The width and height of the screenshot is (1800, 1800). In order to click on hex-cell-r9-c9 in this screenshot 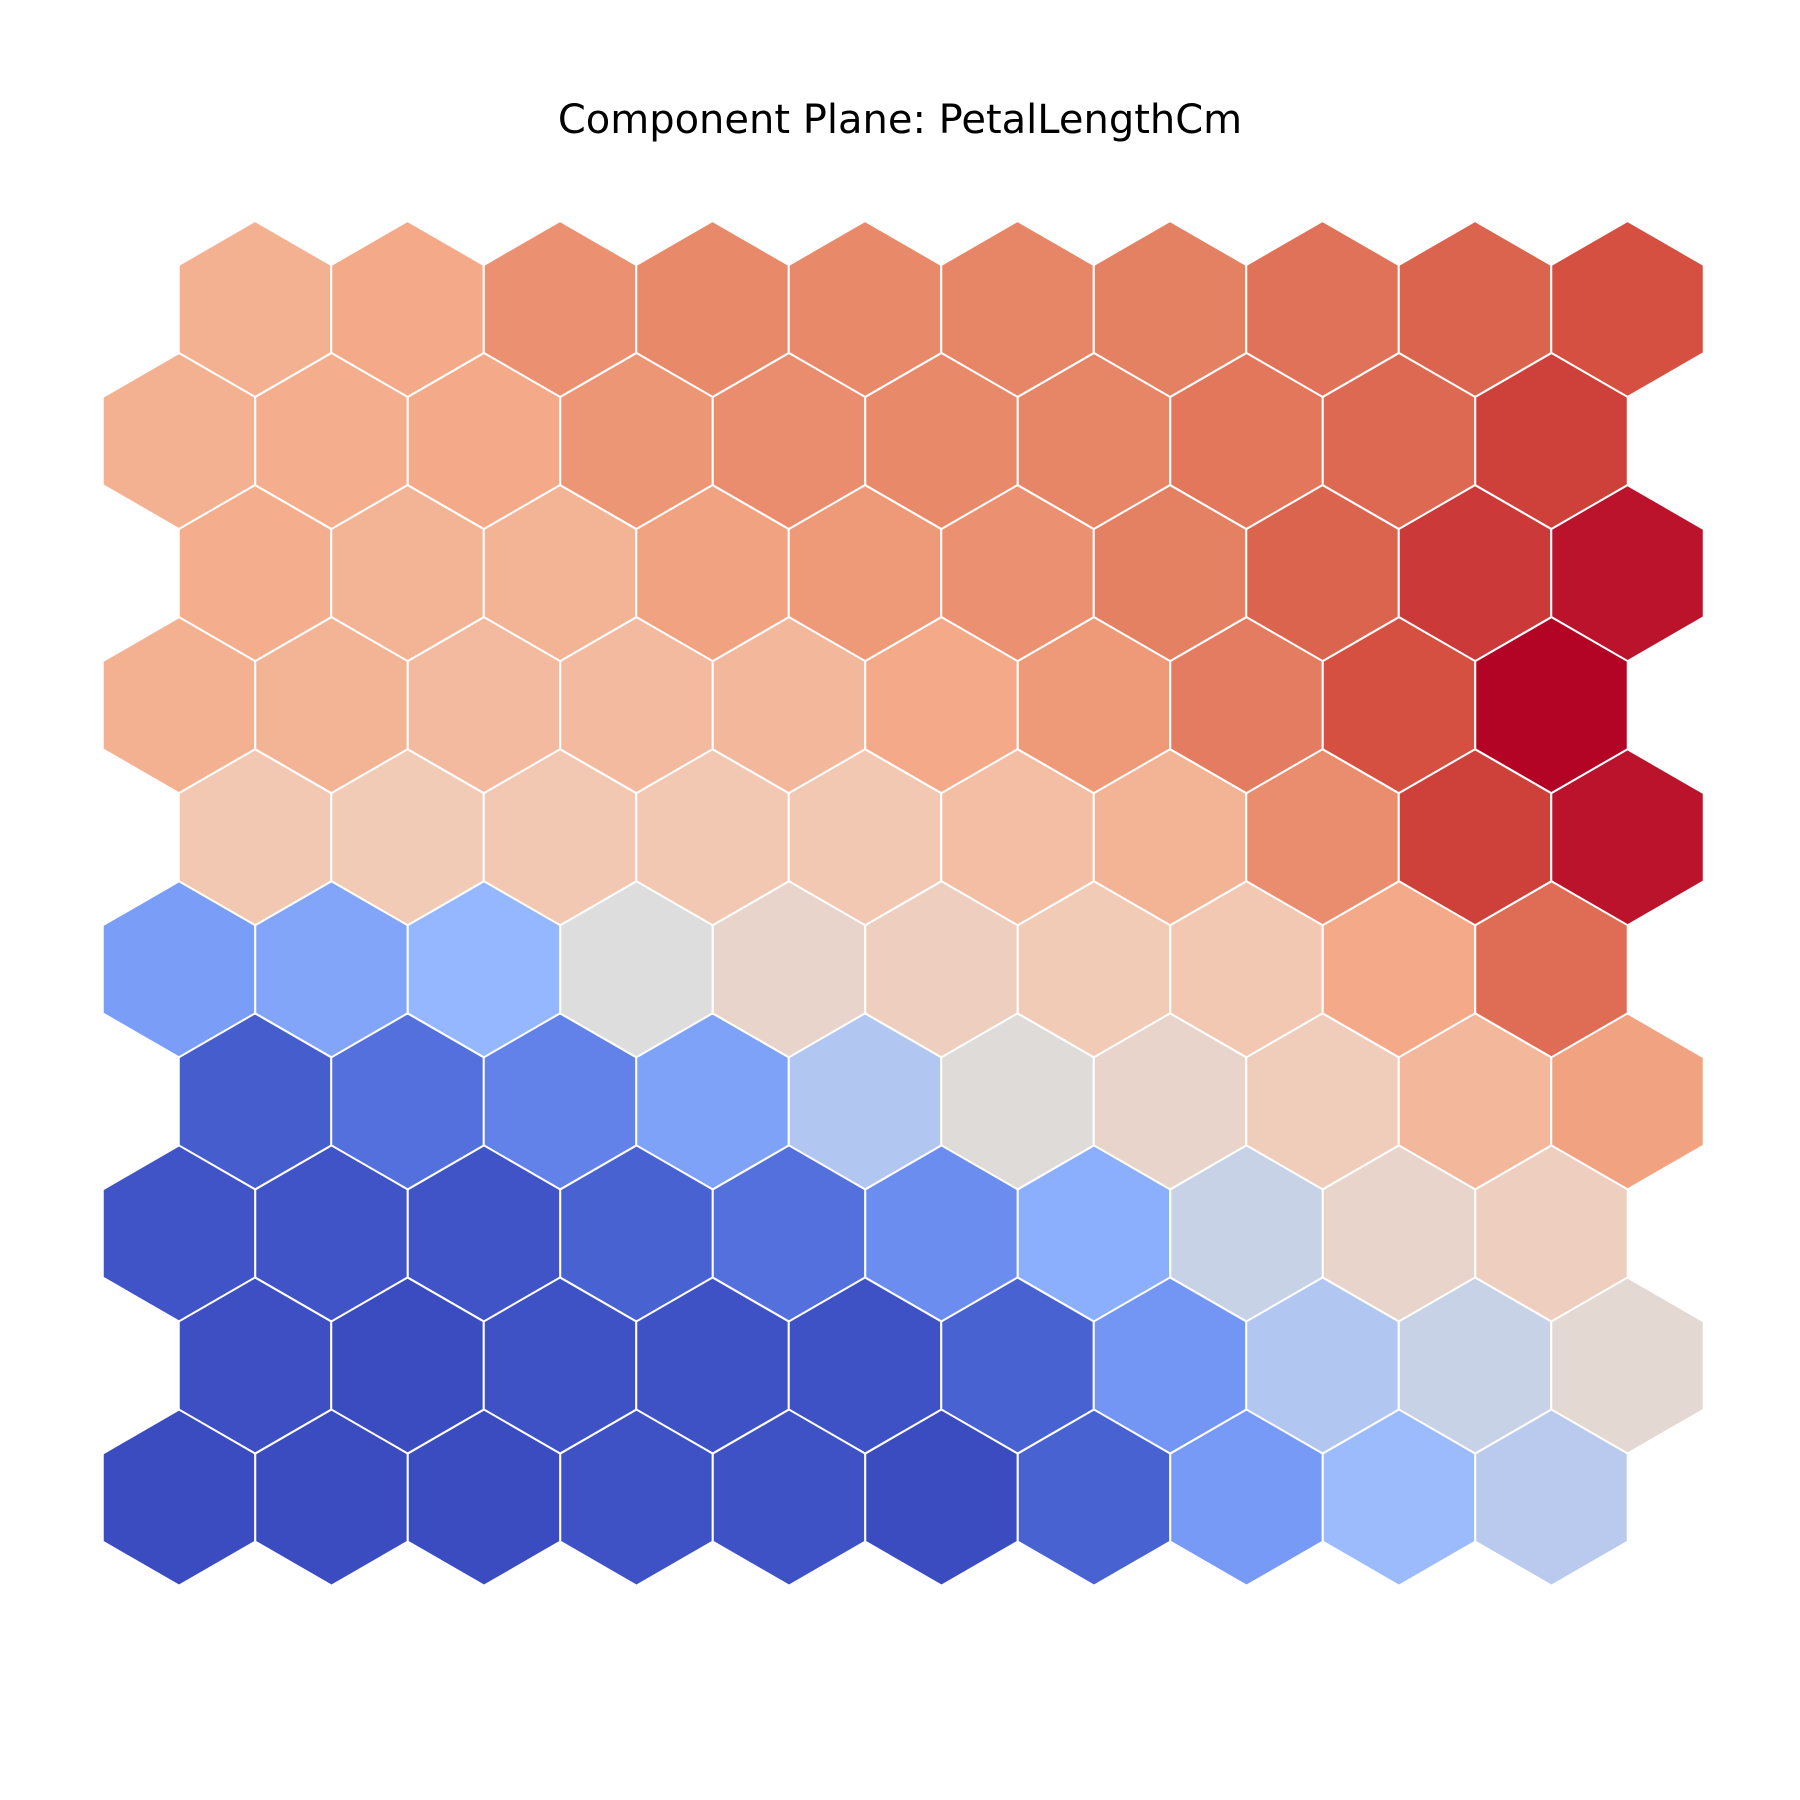, I will do `click(1551, 1497)`.